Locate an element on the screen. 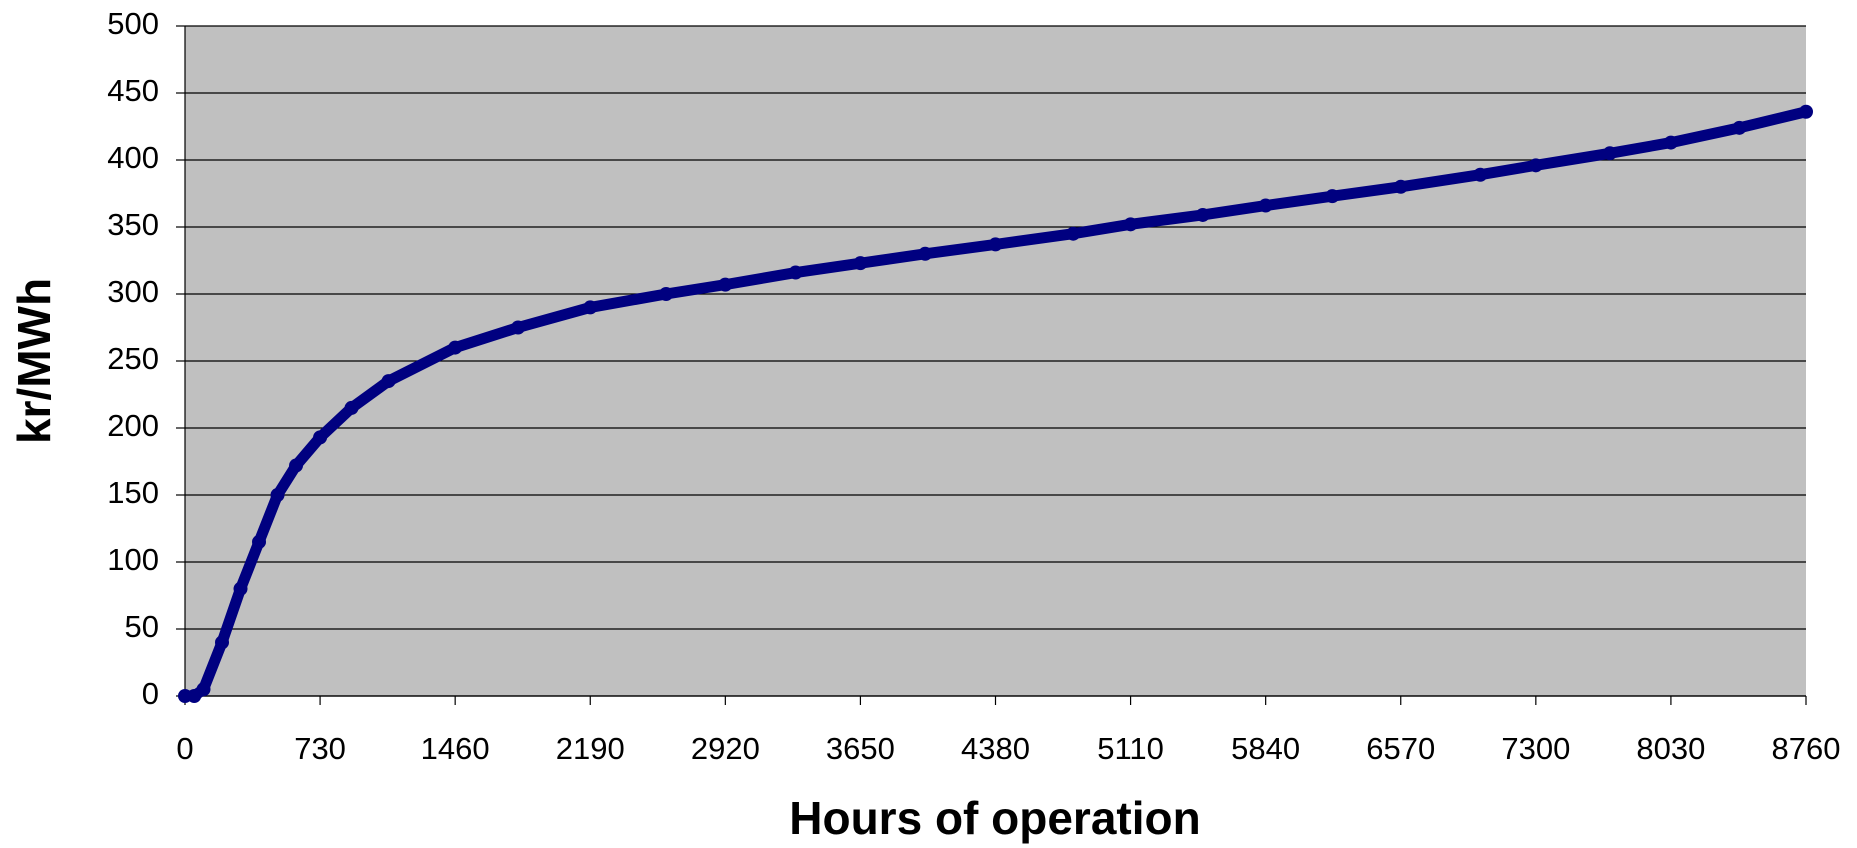  x-tick-label: 5840 is located at coordinates (1265, 748).